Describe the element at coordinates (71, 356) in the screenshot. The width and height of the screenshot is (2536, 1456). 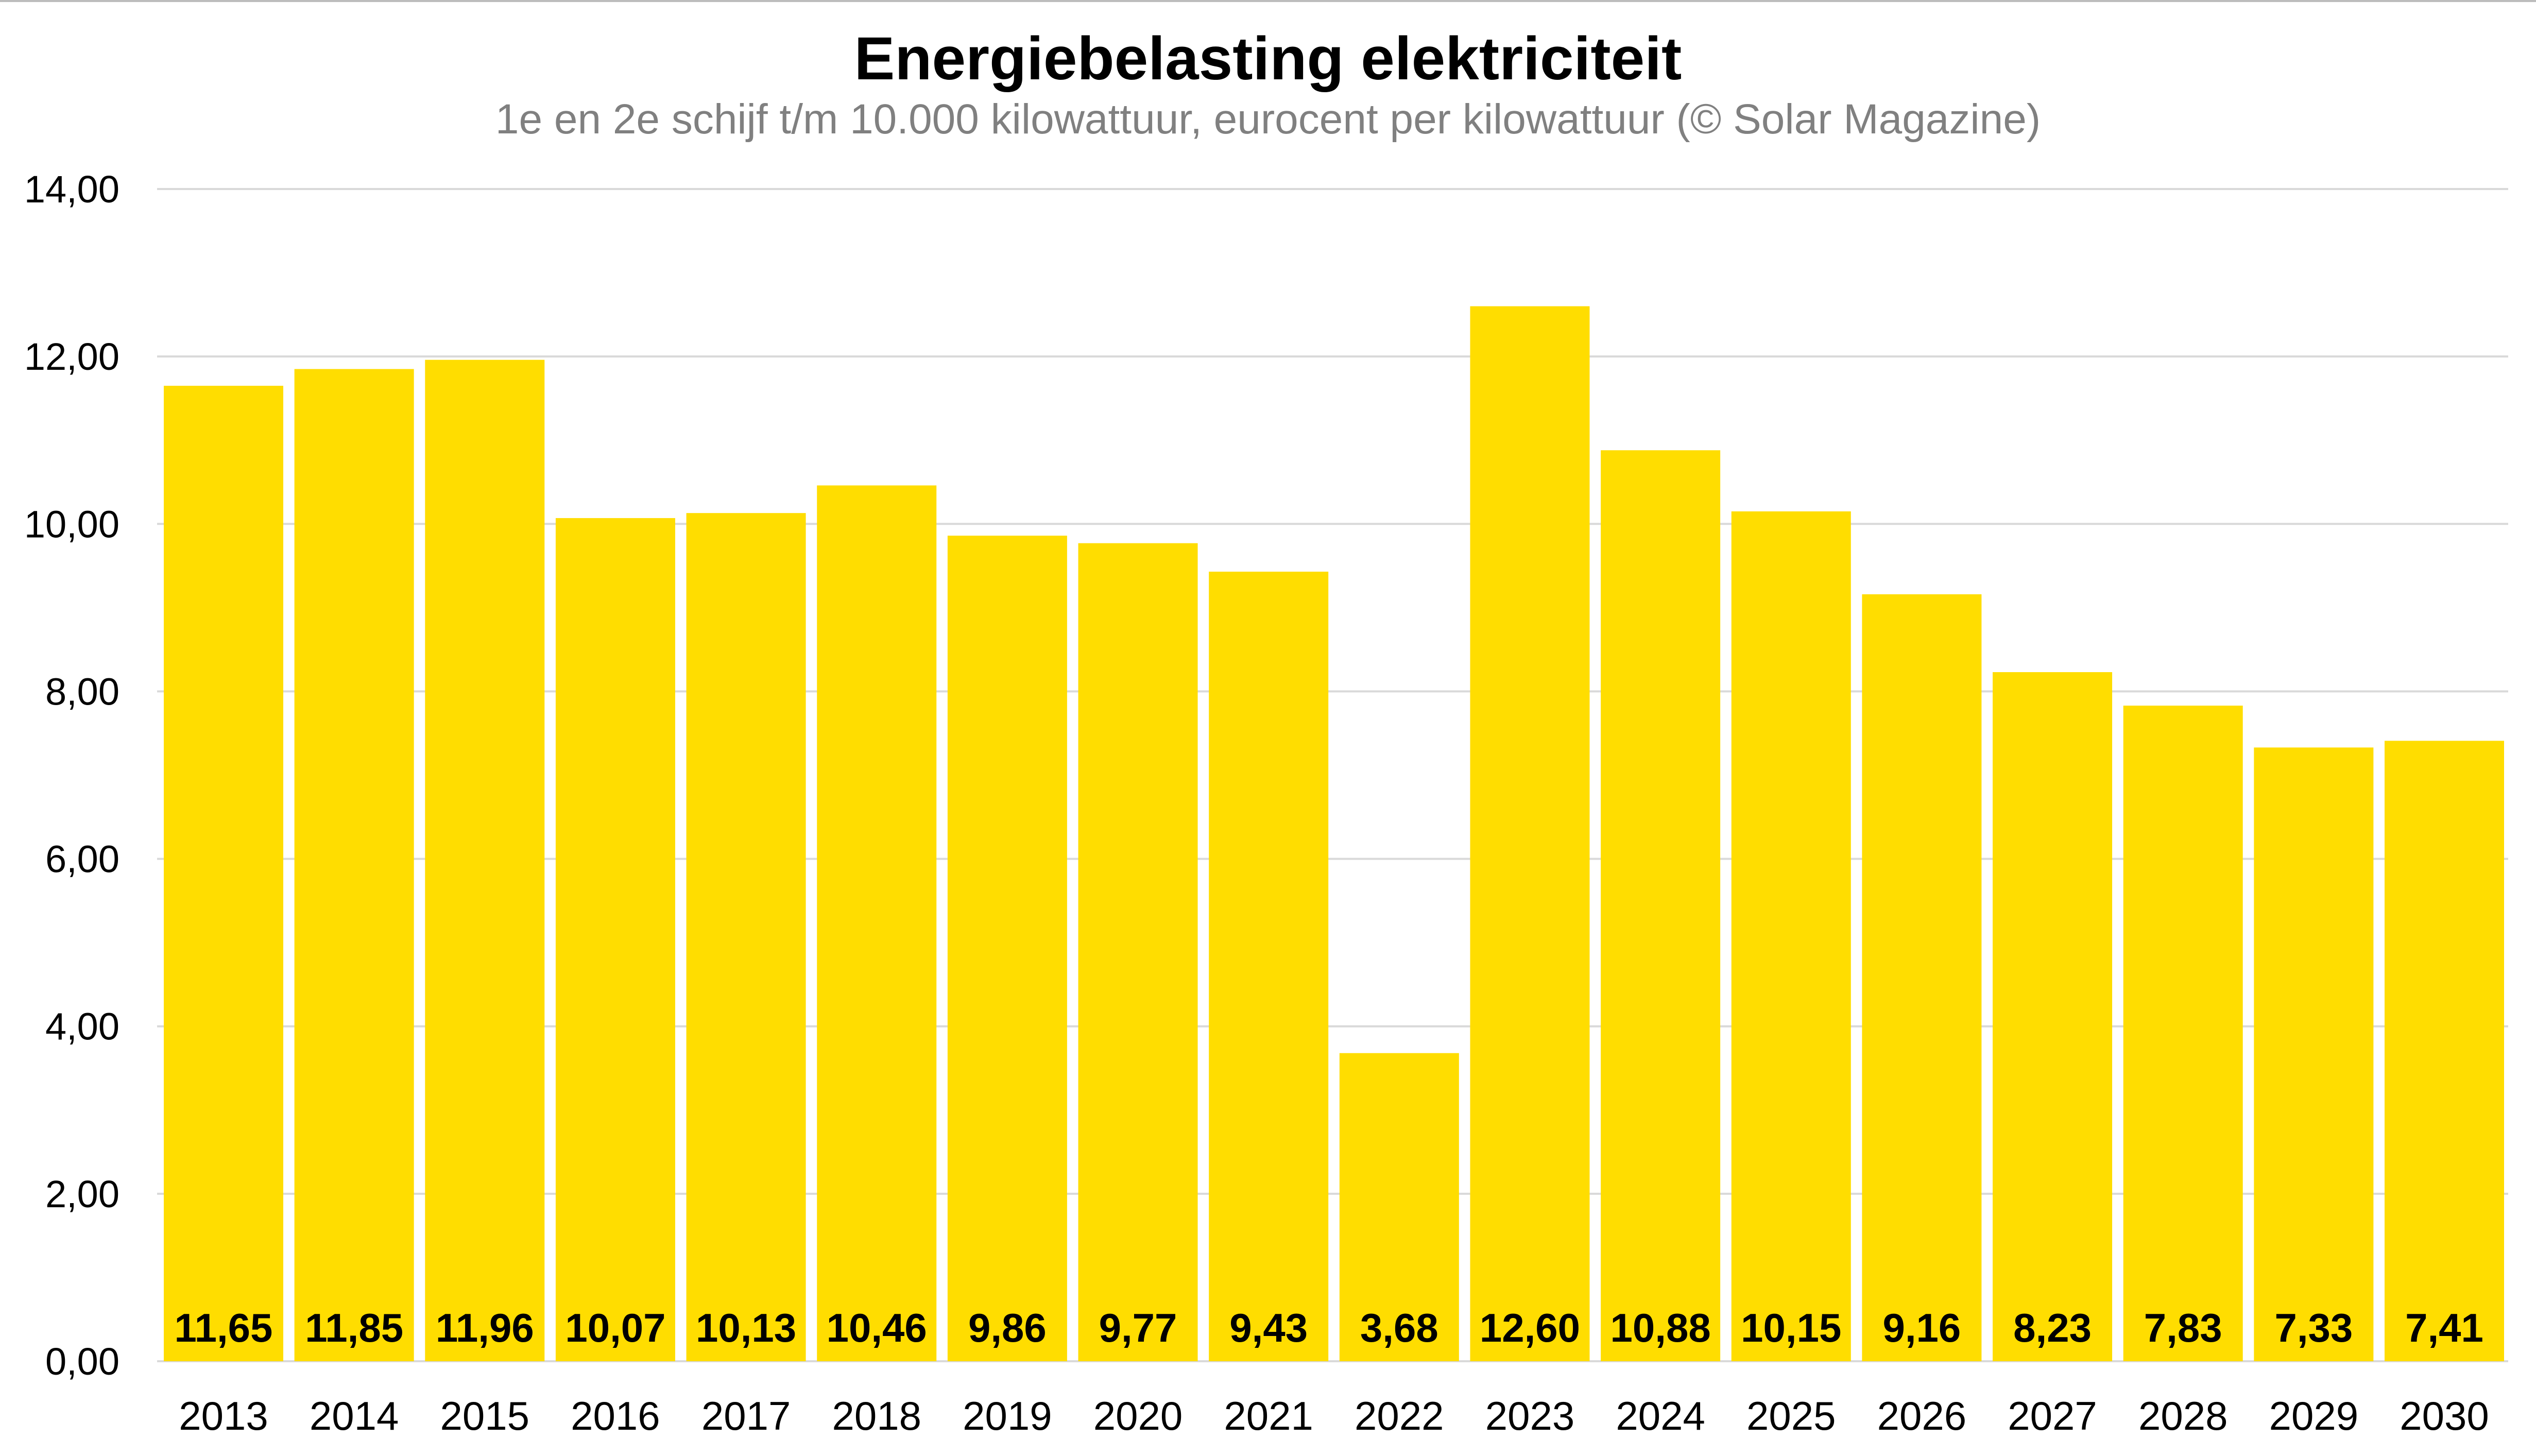
I see `y-tick-label: 12,00` at that location.